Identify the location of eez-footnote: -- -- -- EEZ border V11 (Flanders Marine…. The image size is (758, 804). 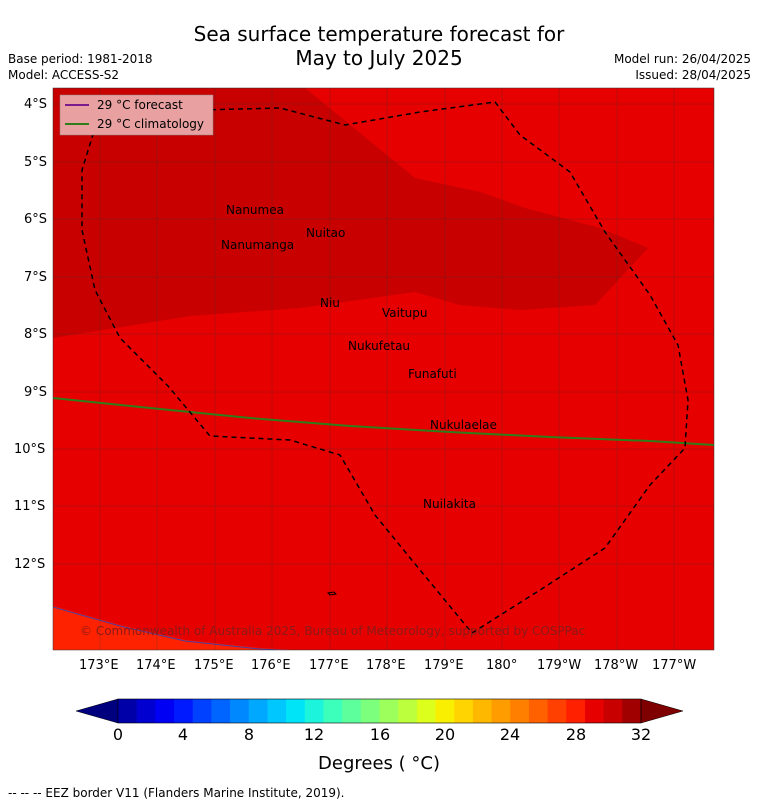
(176, 793).